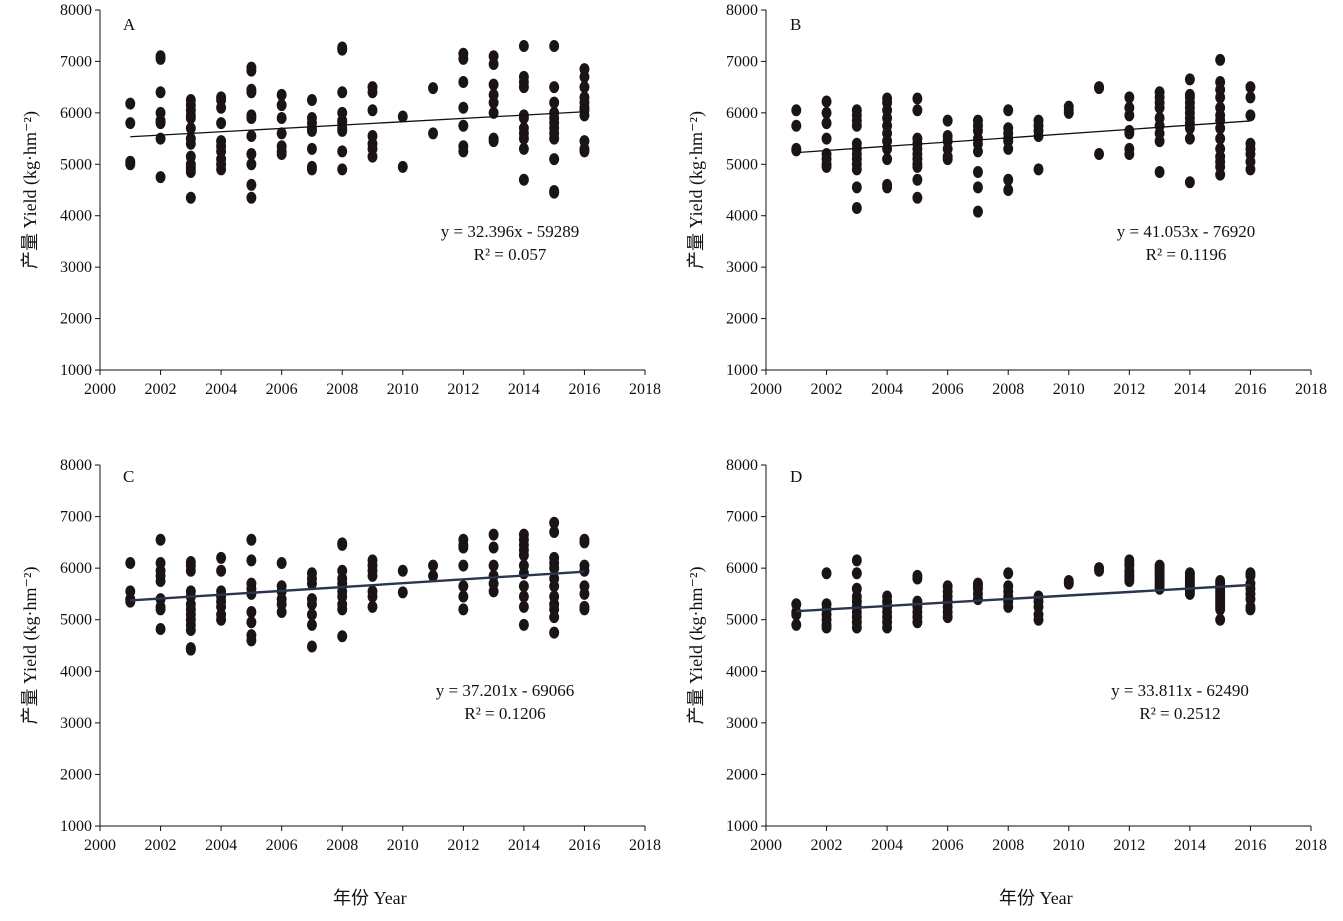  Describe the element at coordinates (76, 620) in the screenshot. I see `y-tick-label: 5000` at that location.